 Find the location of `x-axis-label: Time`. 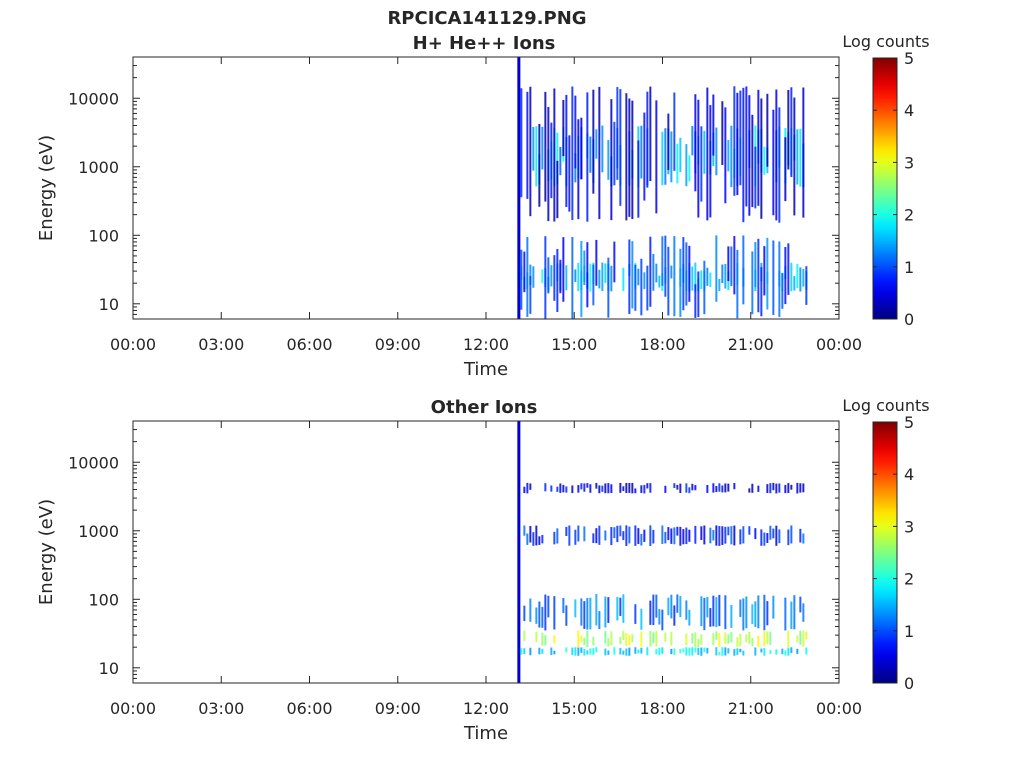

x-axis-label: Time is located at coordinates (485, 369).